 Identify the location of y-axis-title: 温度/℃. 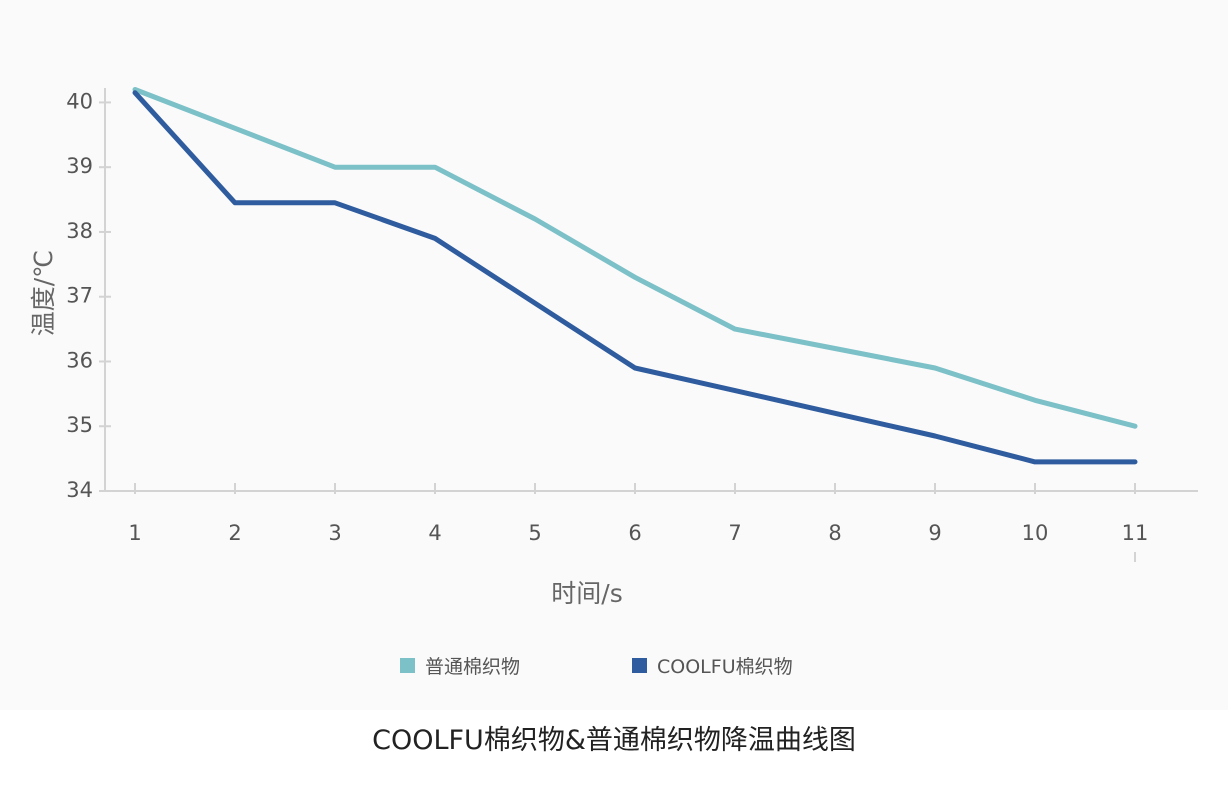
(43, 293).